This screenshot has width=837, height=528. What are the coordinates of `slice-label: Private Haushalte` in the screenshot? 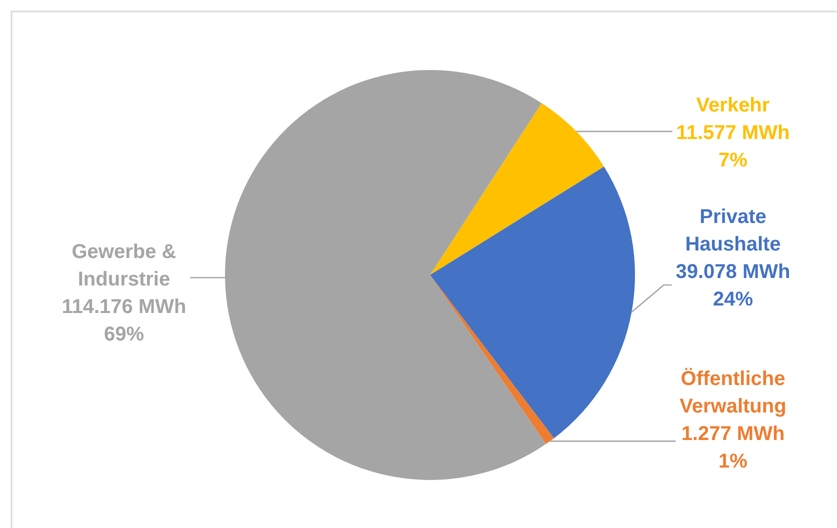 It's located at (733, 231).